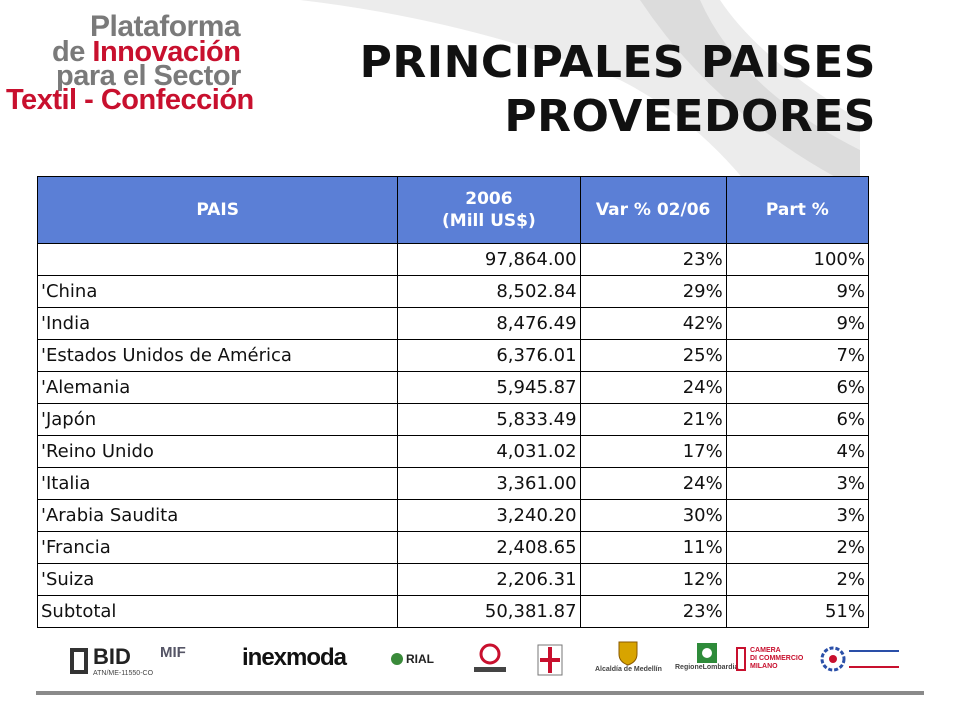  Describe the element at coordinates (874, 659) in the screenshot. I see `cluster-wordmark` at that location.